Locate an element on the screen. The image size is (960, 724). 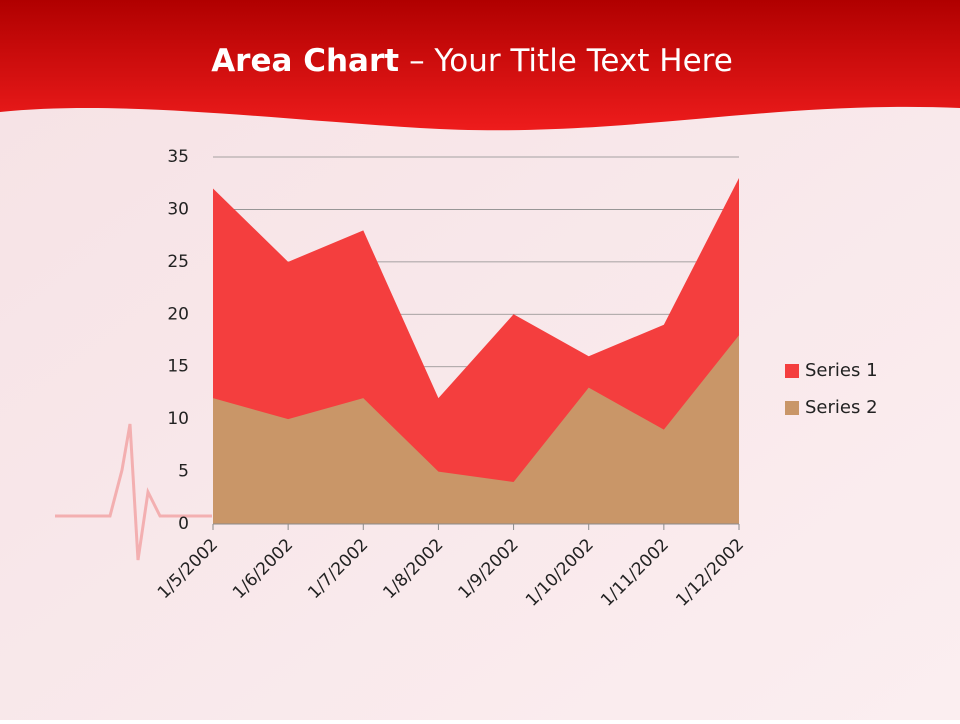
y-tick-label: 30 is located at coordinates (178, 209).